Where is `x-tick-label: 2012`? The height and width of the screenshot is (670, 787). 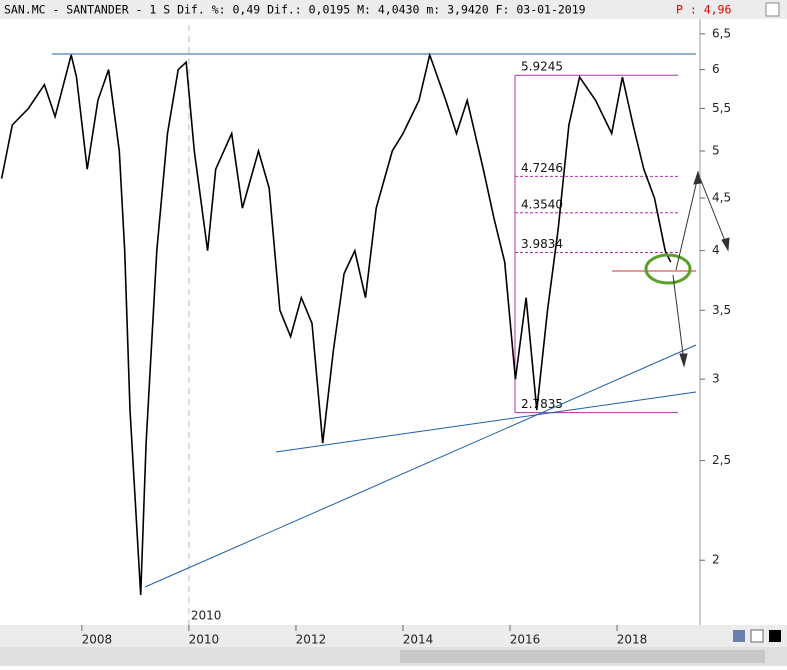 x-tick-label: 2012 is located at coordinates (311, 640).